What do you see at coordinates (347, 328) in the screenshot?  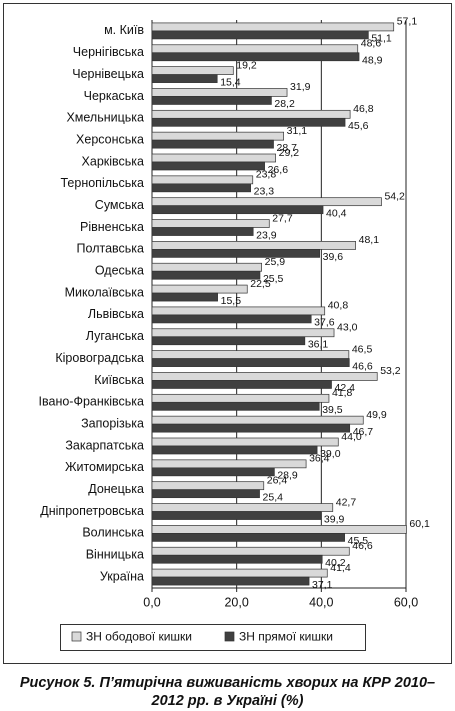 I see `value-label: 43,0` at bounding box center [347, 328].